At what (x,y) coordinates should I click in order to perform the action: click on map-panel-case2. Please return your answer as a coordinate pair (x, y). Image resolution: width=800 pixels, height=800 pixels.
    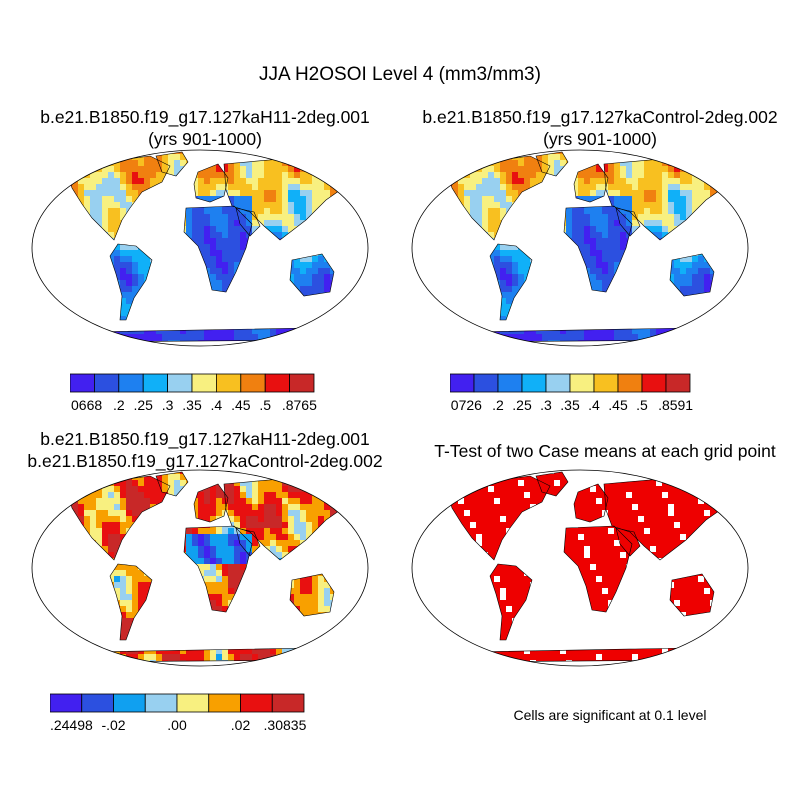
    Looking at the image, I should click on (580, 248).